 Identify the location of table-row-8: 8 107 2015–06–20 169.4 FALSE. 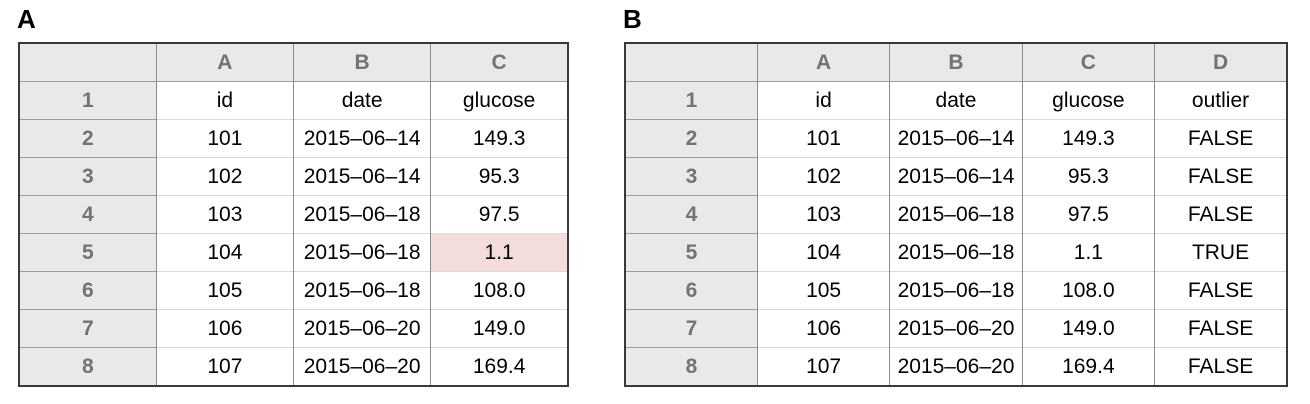
(956, 366).